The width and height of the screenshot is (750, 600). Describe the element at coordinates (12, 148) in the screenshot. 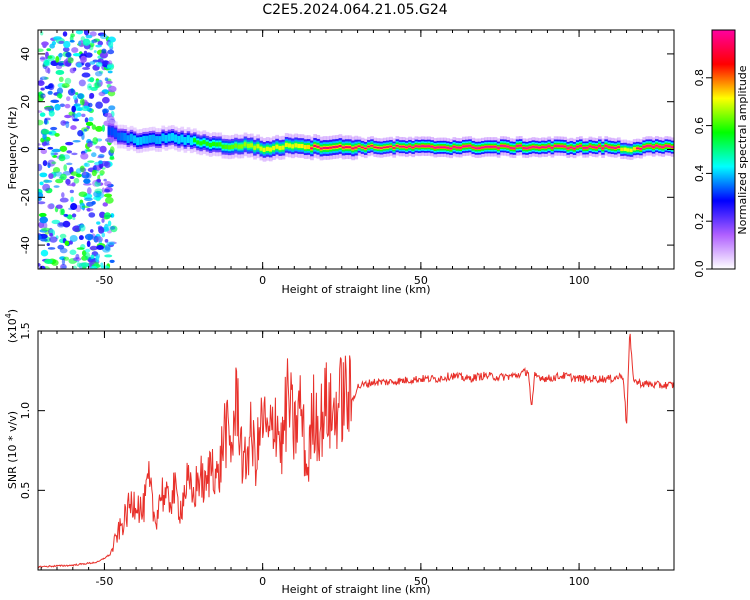

I see `spectrogram-y-label: Frequency (Hz)` at that location.